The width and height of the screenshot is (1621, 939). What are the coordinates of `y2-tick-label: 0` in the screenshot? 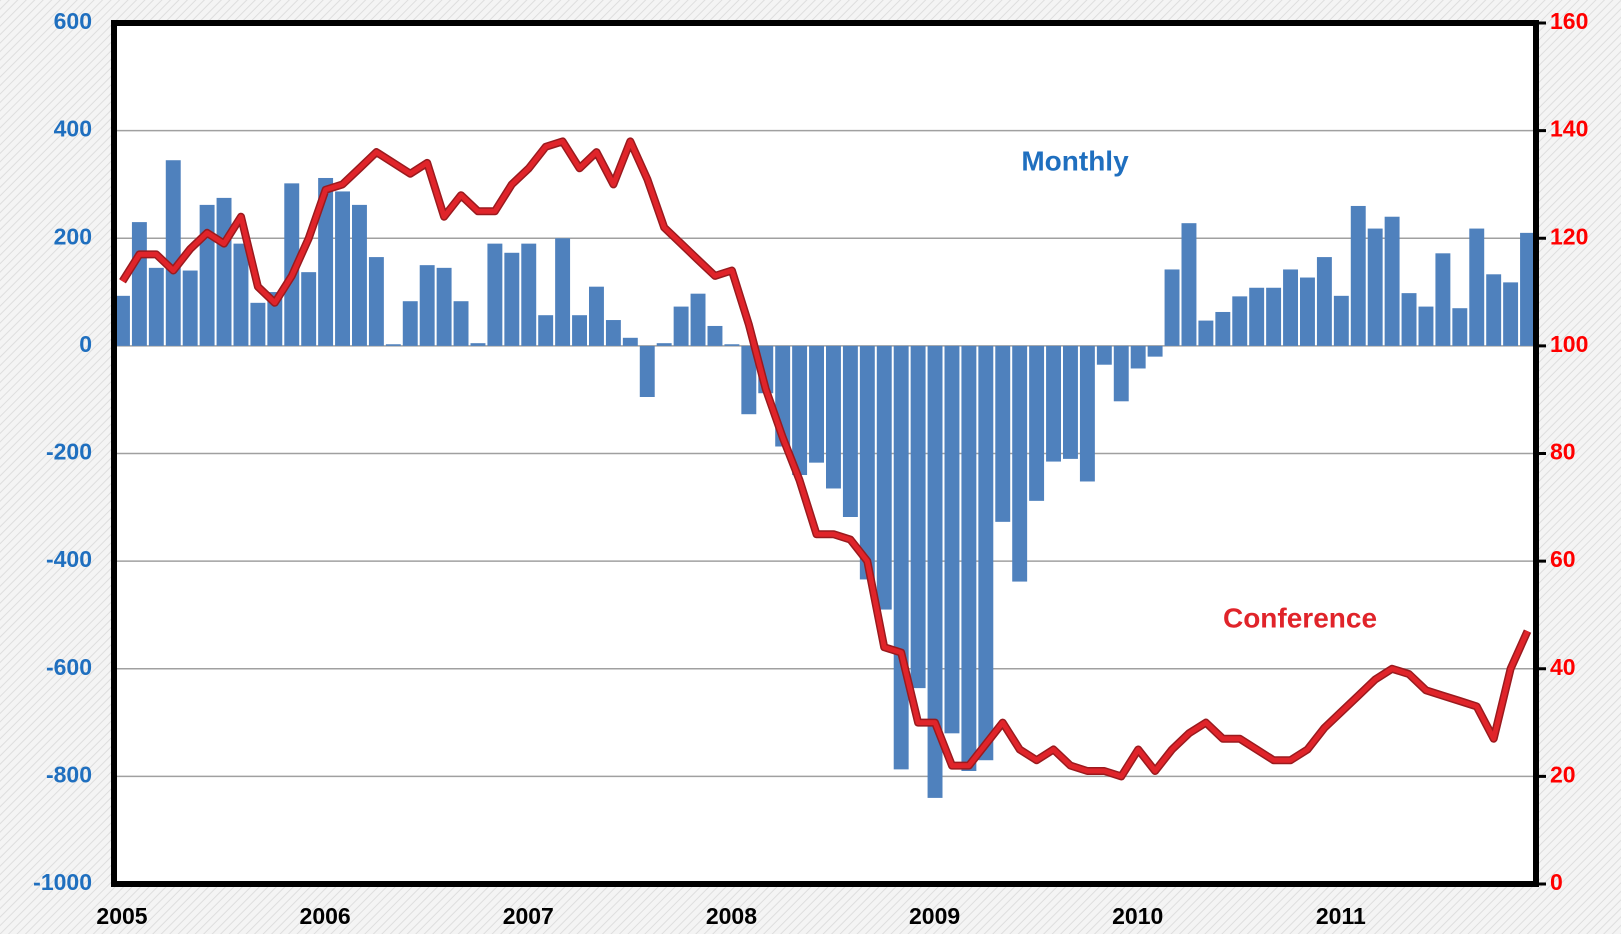 It's located at (1556, 882).